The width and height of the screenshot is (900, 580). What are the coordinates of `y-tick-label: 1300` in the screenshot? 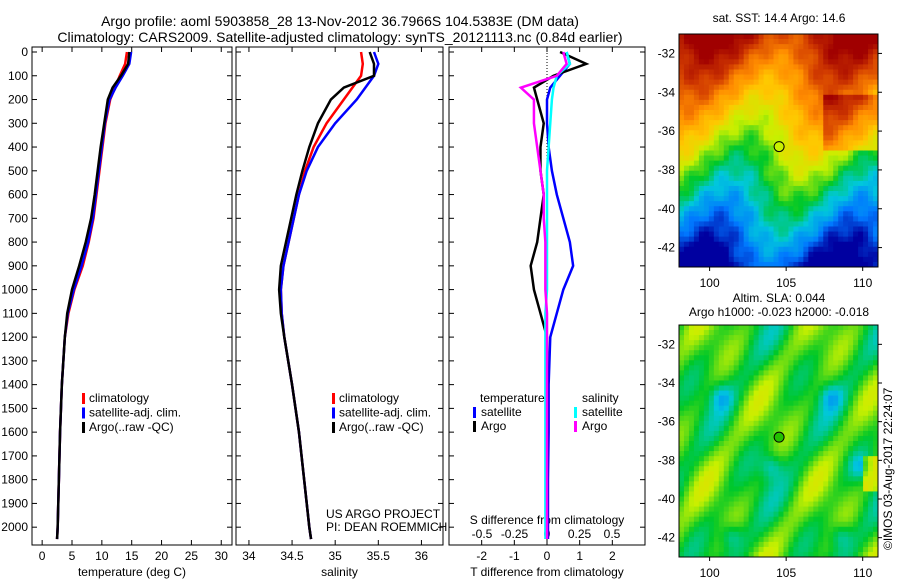 It's located at (14, 361).